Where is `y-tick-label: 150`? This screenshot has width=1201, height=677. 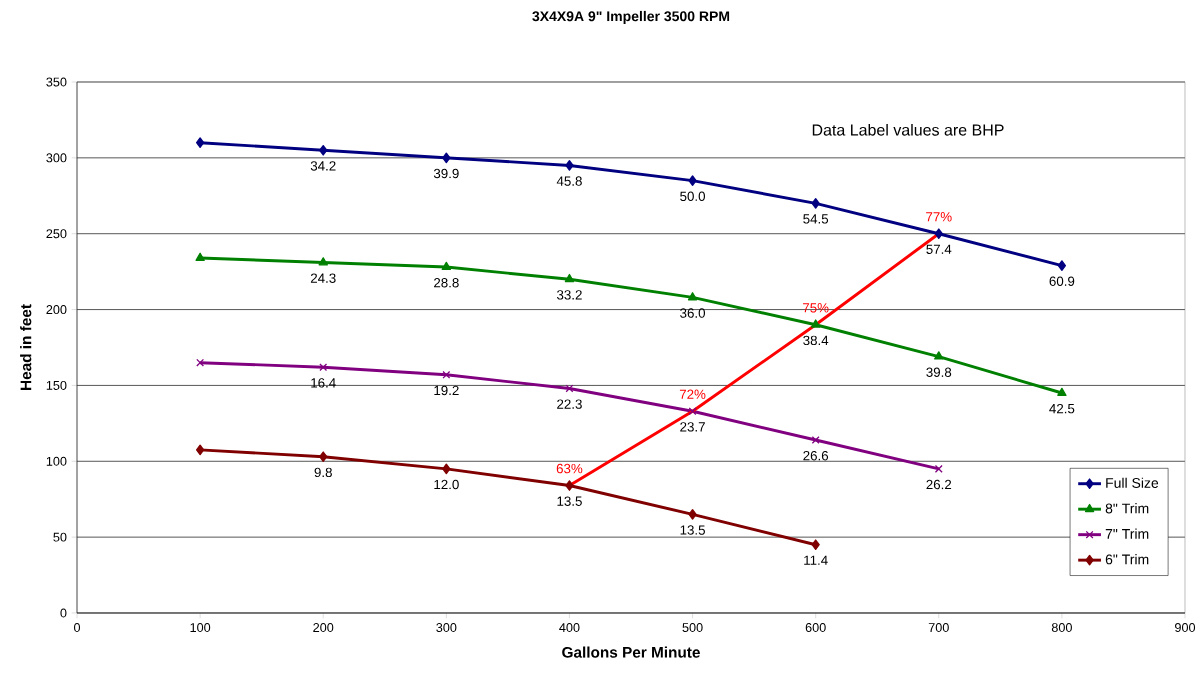
y-tick-label: 150 is located at coordinates (56, 385).